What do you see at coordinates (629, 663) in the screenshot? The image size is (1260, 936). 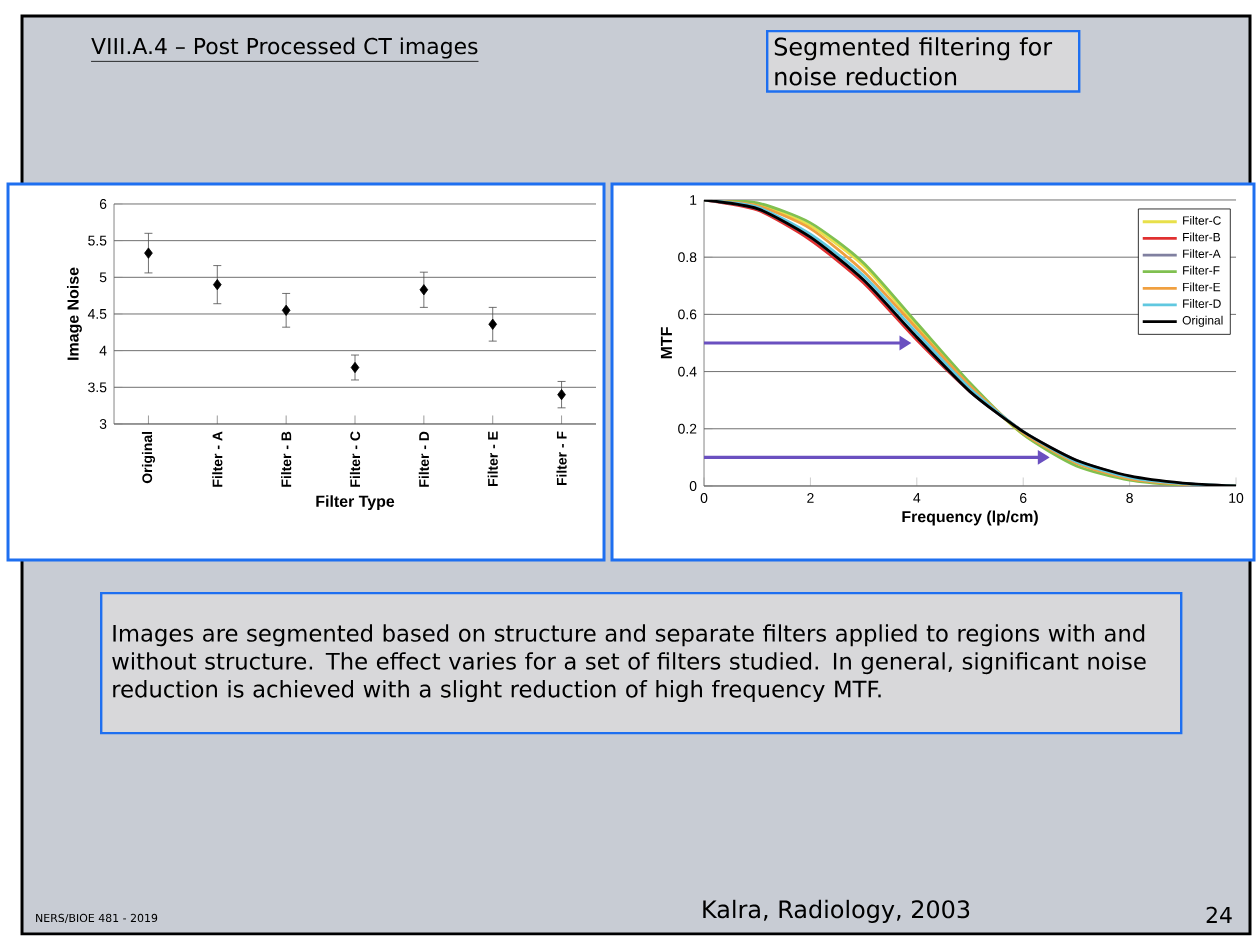 I see `text: Images are segmented based on structure and separate filters applied to regions with and without structure. The effect varies for a set of filters studied. In general, significant noise reduction is achieved with a slight reduction of high frequency MTF.` at bounding box center [629, 663].